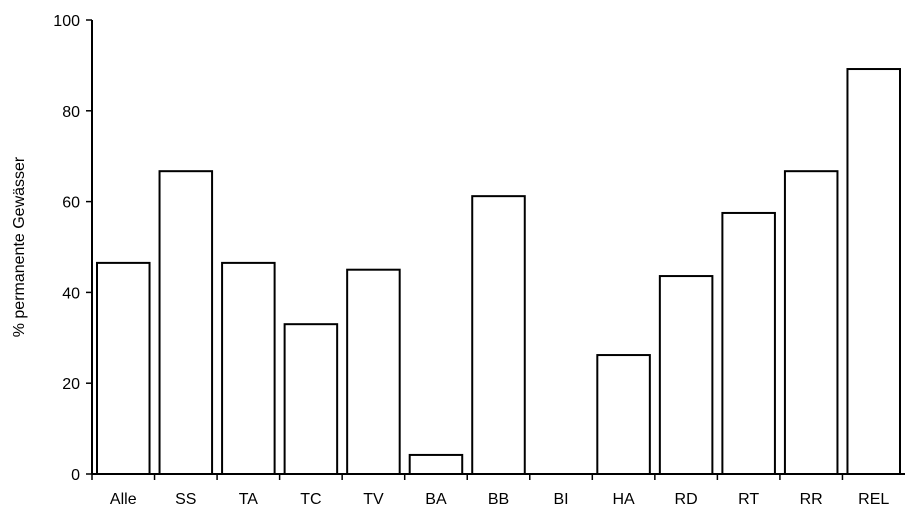  I want to click on x-tick-label-tc: TC, so click(310, 499).